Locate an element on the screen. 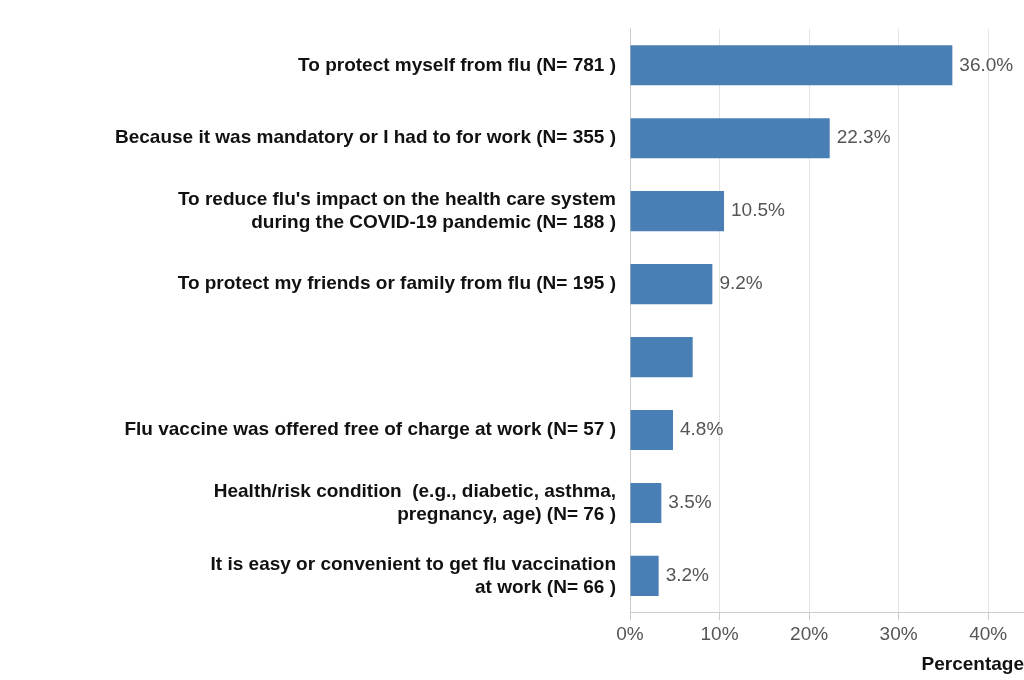 This screenshot has height=680, width=1024. data-label: 4.8% is located at coordinates (701, 429).